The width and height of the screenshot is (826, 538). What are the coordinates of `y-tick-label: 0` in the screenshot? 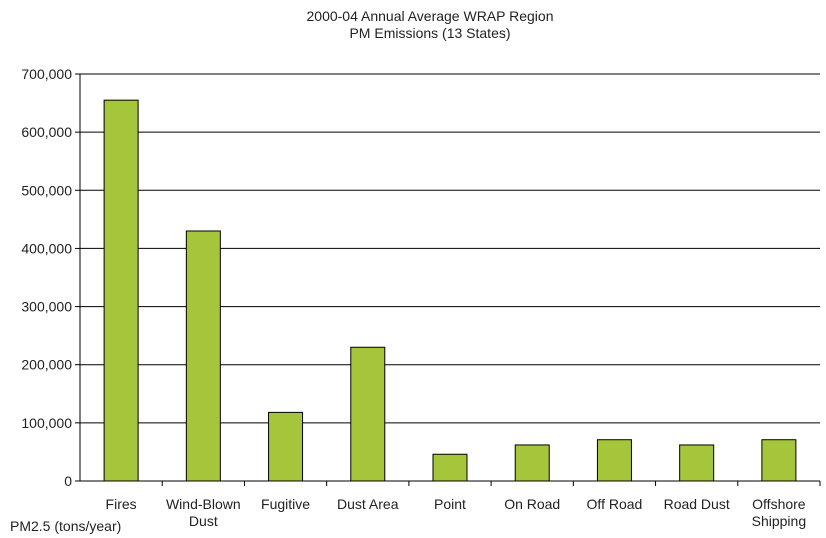 It's located at (68, 481).